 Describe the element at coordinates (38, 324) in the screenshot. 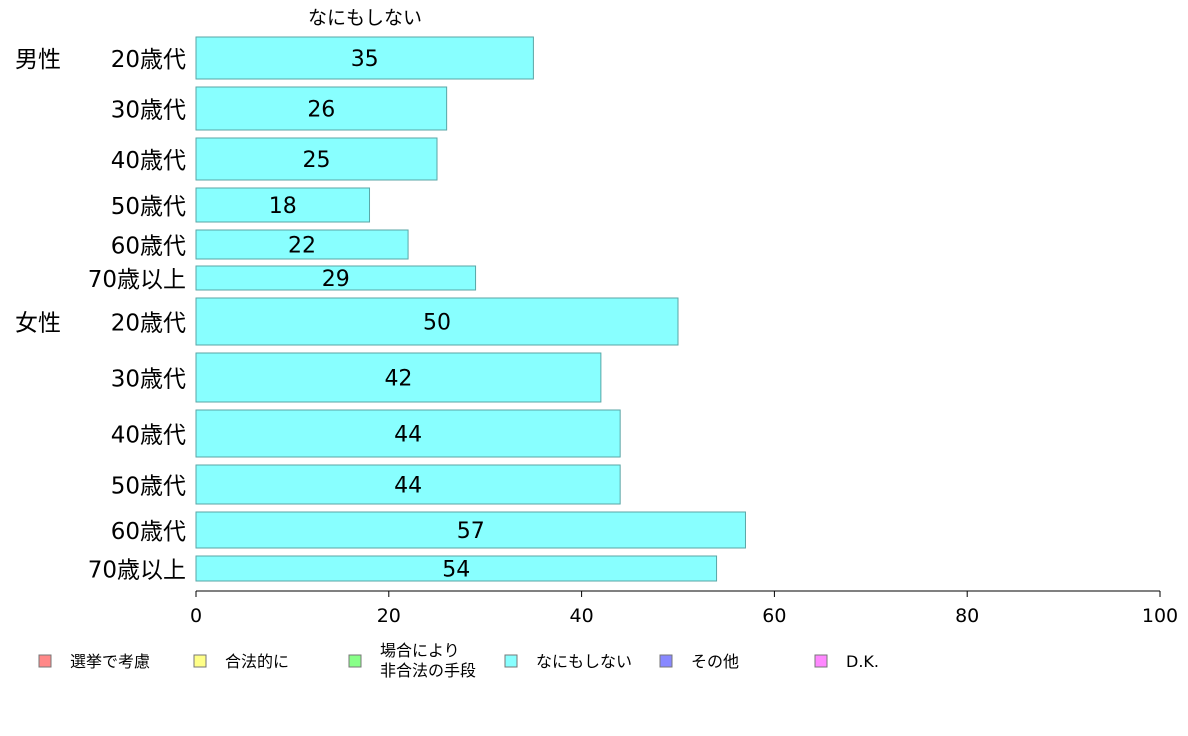

I see `group-label: 女性` at that location.